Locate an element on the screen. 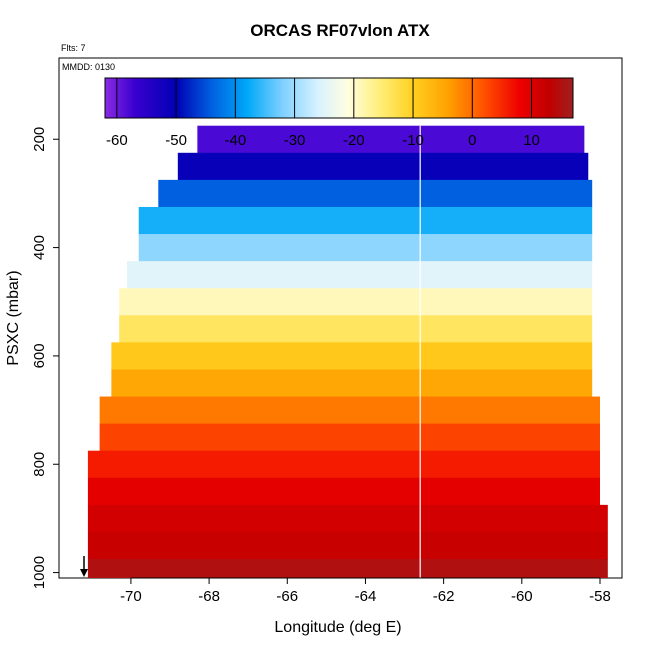  mmdd-label: MMDD: 0130 is located at coordinates (88, 67).